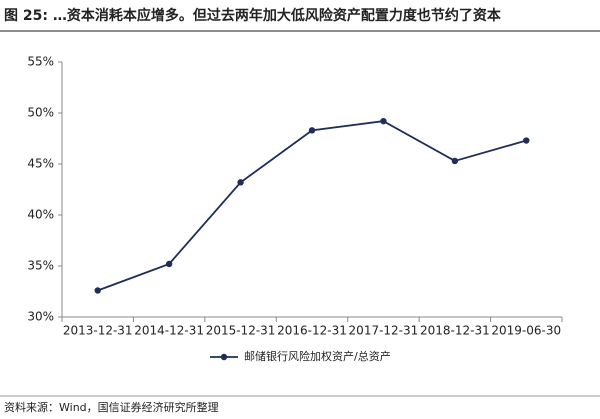 This screenshot has height=419, width=600. Describe the element at coordinates (40, 215) in the screenshot. I see `y-tick-label: 40%` at that location.